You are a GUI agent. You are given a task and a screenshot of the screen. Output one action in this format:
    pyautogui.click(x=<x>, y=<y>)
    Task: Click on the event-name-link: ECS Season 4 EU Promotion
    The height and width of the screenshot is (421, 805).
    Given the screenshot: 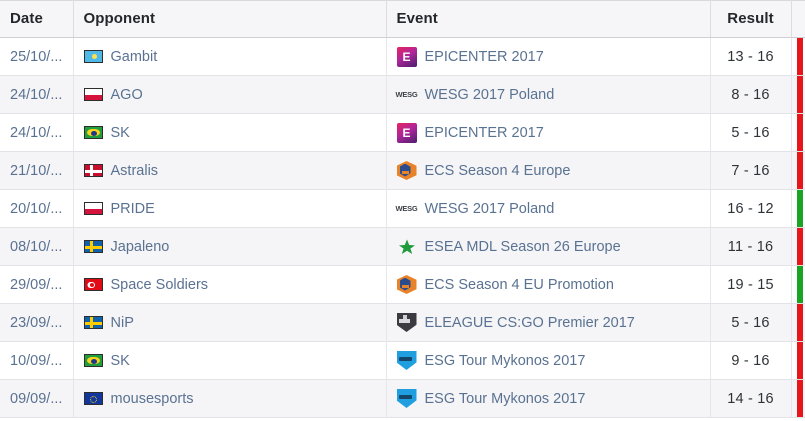 What is the action you would take?
    pyautogui.click(x=519, y=284)
    